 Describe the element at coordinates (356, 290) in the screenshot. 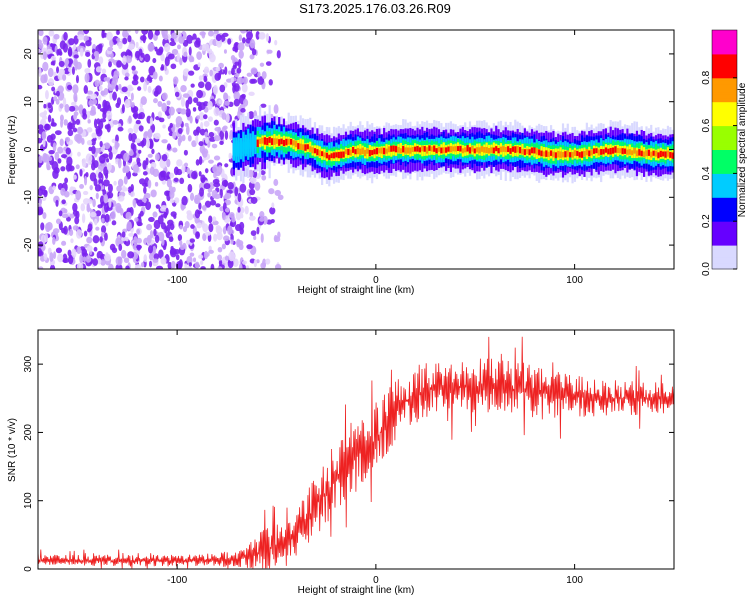

I see `spectrogram-xlabel: Height of straight line (km)` at that location.